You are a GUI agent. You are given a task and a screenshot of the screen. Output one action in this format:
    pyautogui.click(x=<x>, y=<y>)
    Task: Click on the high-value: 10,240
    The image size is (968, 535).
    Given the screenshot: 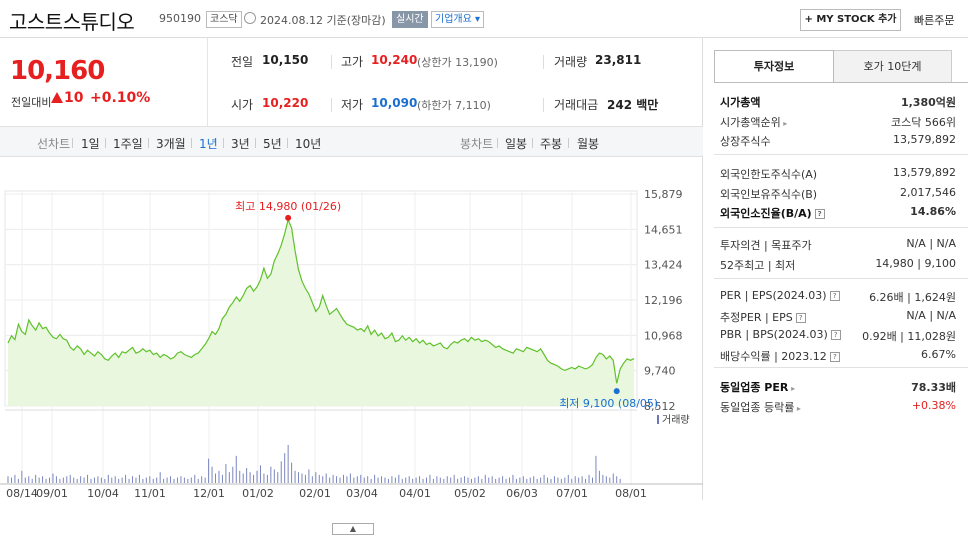 What is the action you would take?
    pyautogui.click(x=394, y=60)
    